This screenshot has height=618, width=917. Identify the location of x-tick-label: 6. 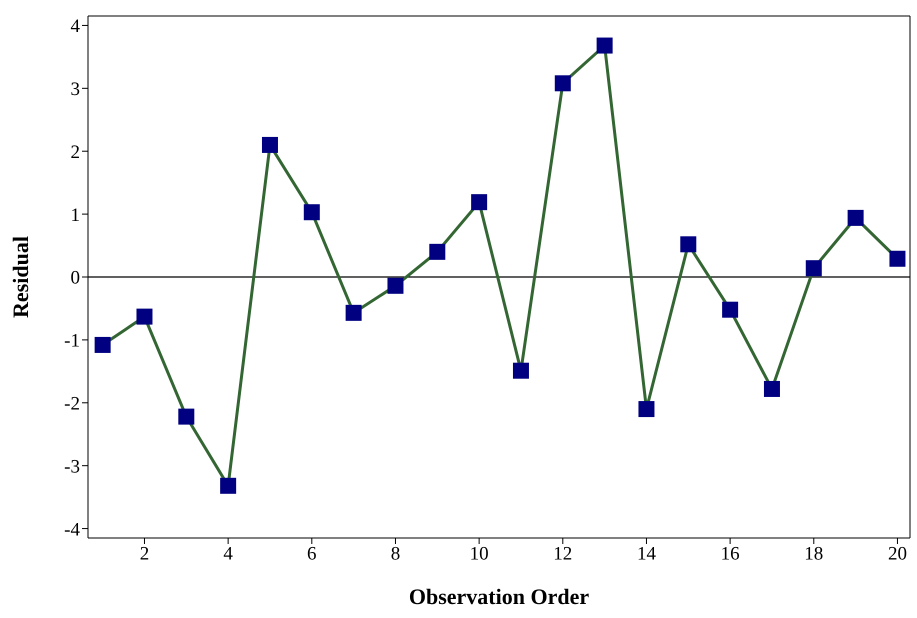
(312, 553).